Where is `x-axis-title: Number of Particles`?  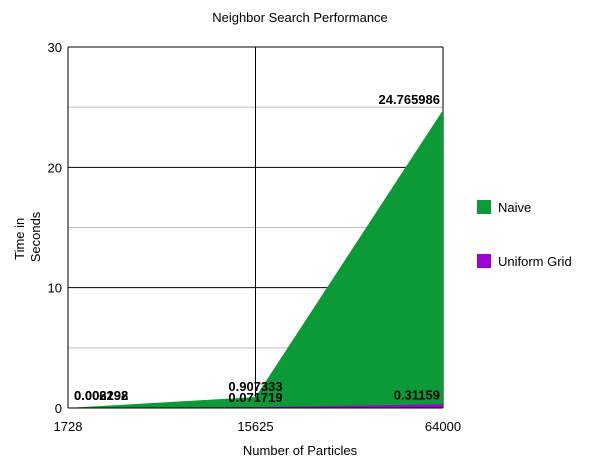 x-axis-title: Number of Particles is located at coordinates (300, 450).